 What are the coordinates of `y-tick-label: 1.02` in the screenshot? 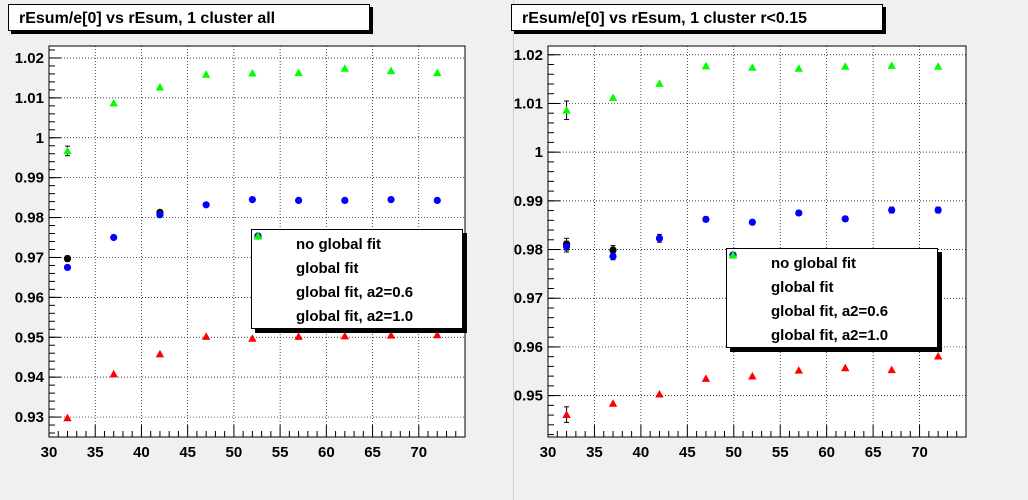 It's located at (528, 55).